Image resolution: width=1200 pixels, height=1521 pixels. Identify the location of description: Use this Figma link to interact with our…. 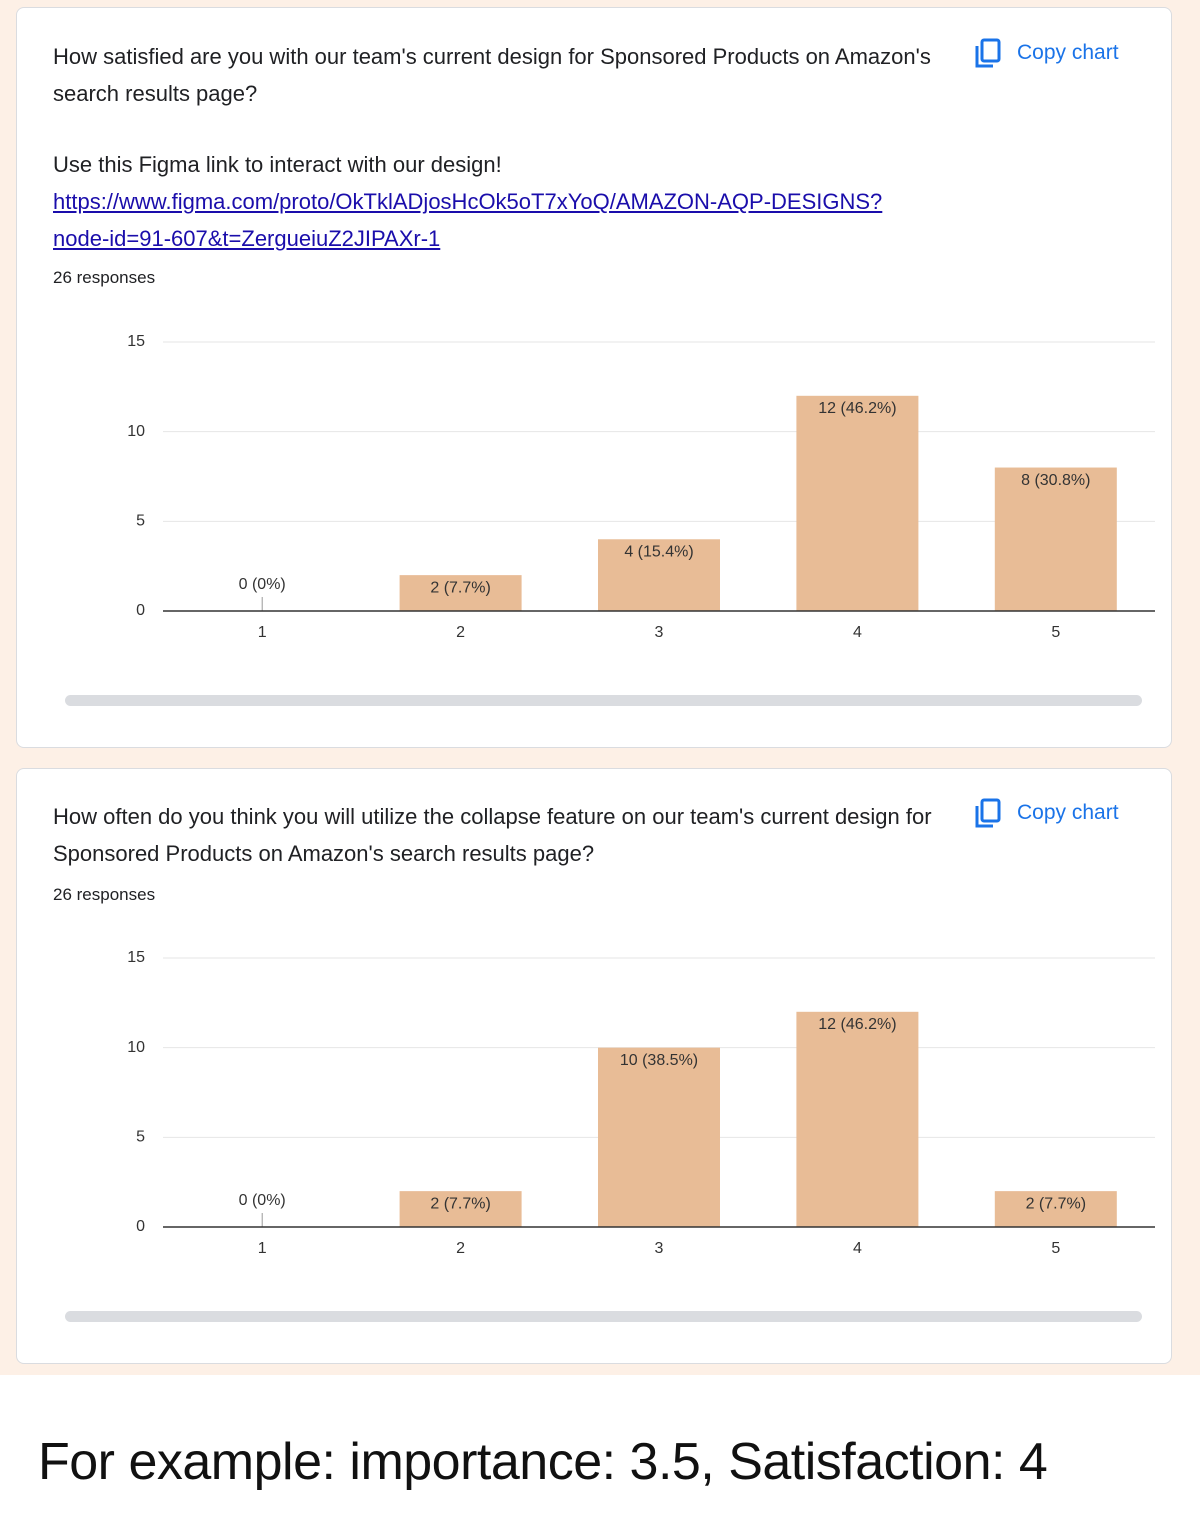
(493, 201).